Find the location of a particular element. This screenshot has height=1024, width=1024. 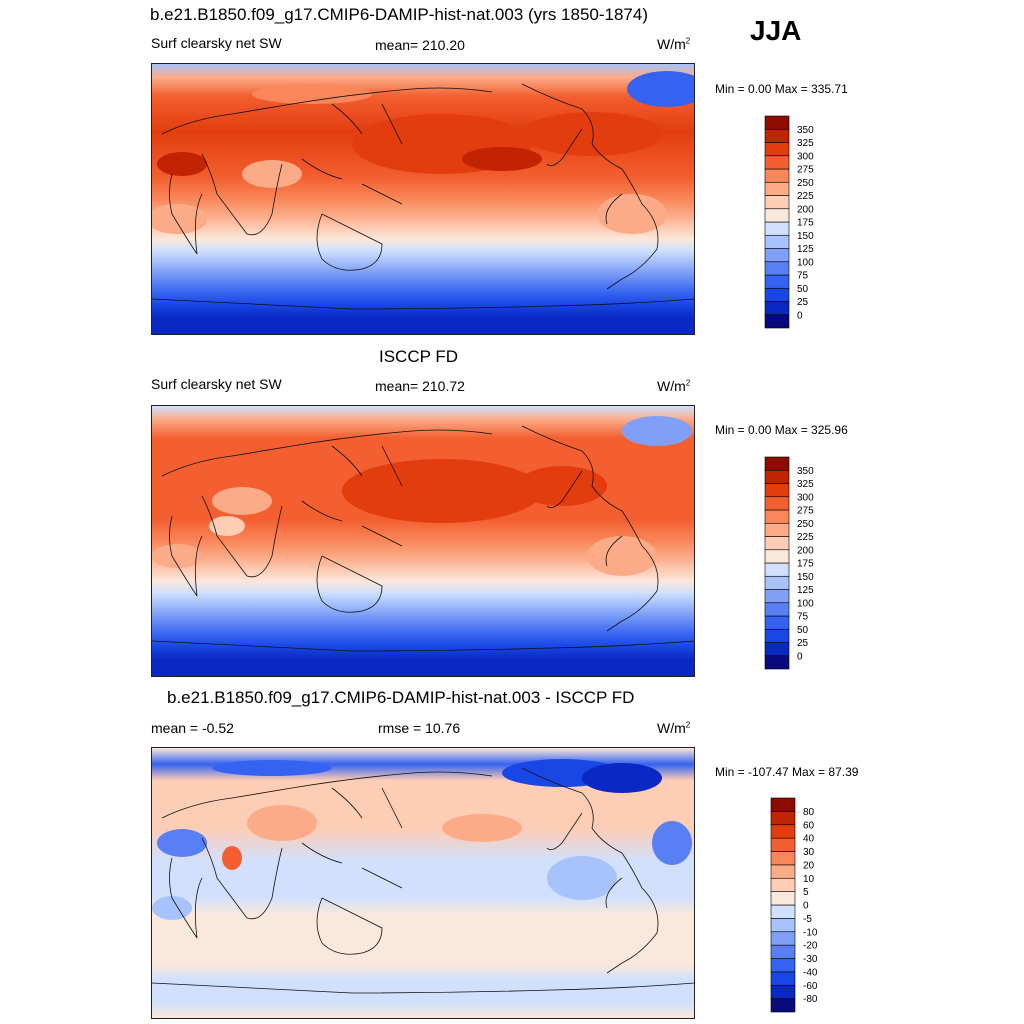

colorbar-tick-label: -10 is located at coordinates (810, 932).